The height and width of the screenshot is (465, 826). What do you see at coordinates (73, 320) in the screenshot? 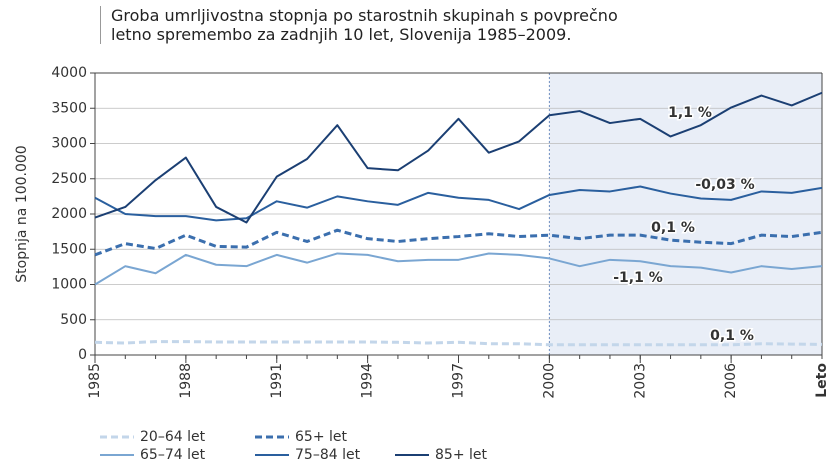
I see `y-tick-label: 500` at bounding box center [73, 320].